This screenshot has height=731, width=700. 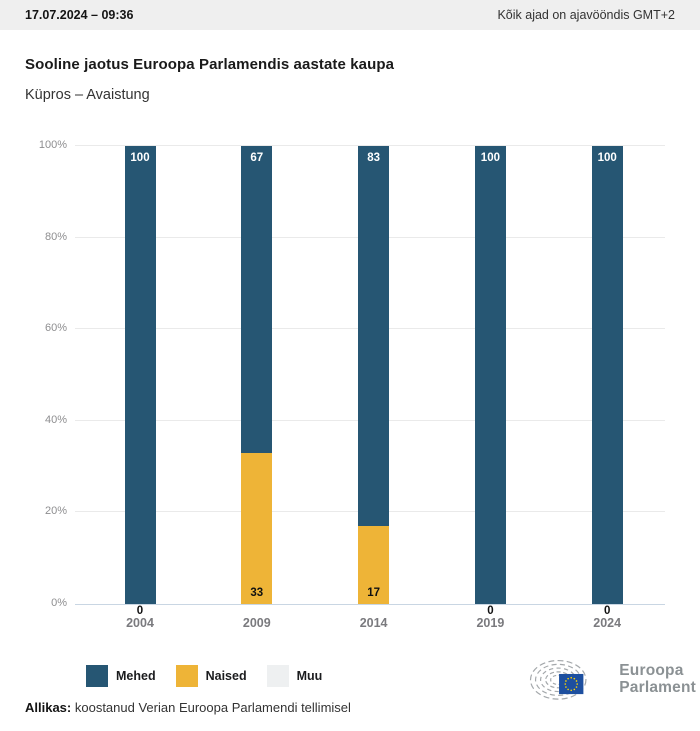 What do you see at coordinates (607, 623) in the screenshot?
I see `x-axis-tick-label-2024: 2024` at bounding box center [607, 623].